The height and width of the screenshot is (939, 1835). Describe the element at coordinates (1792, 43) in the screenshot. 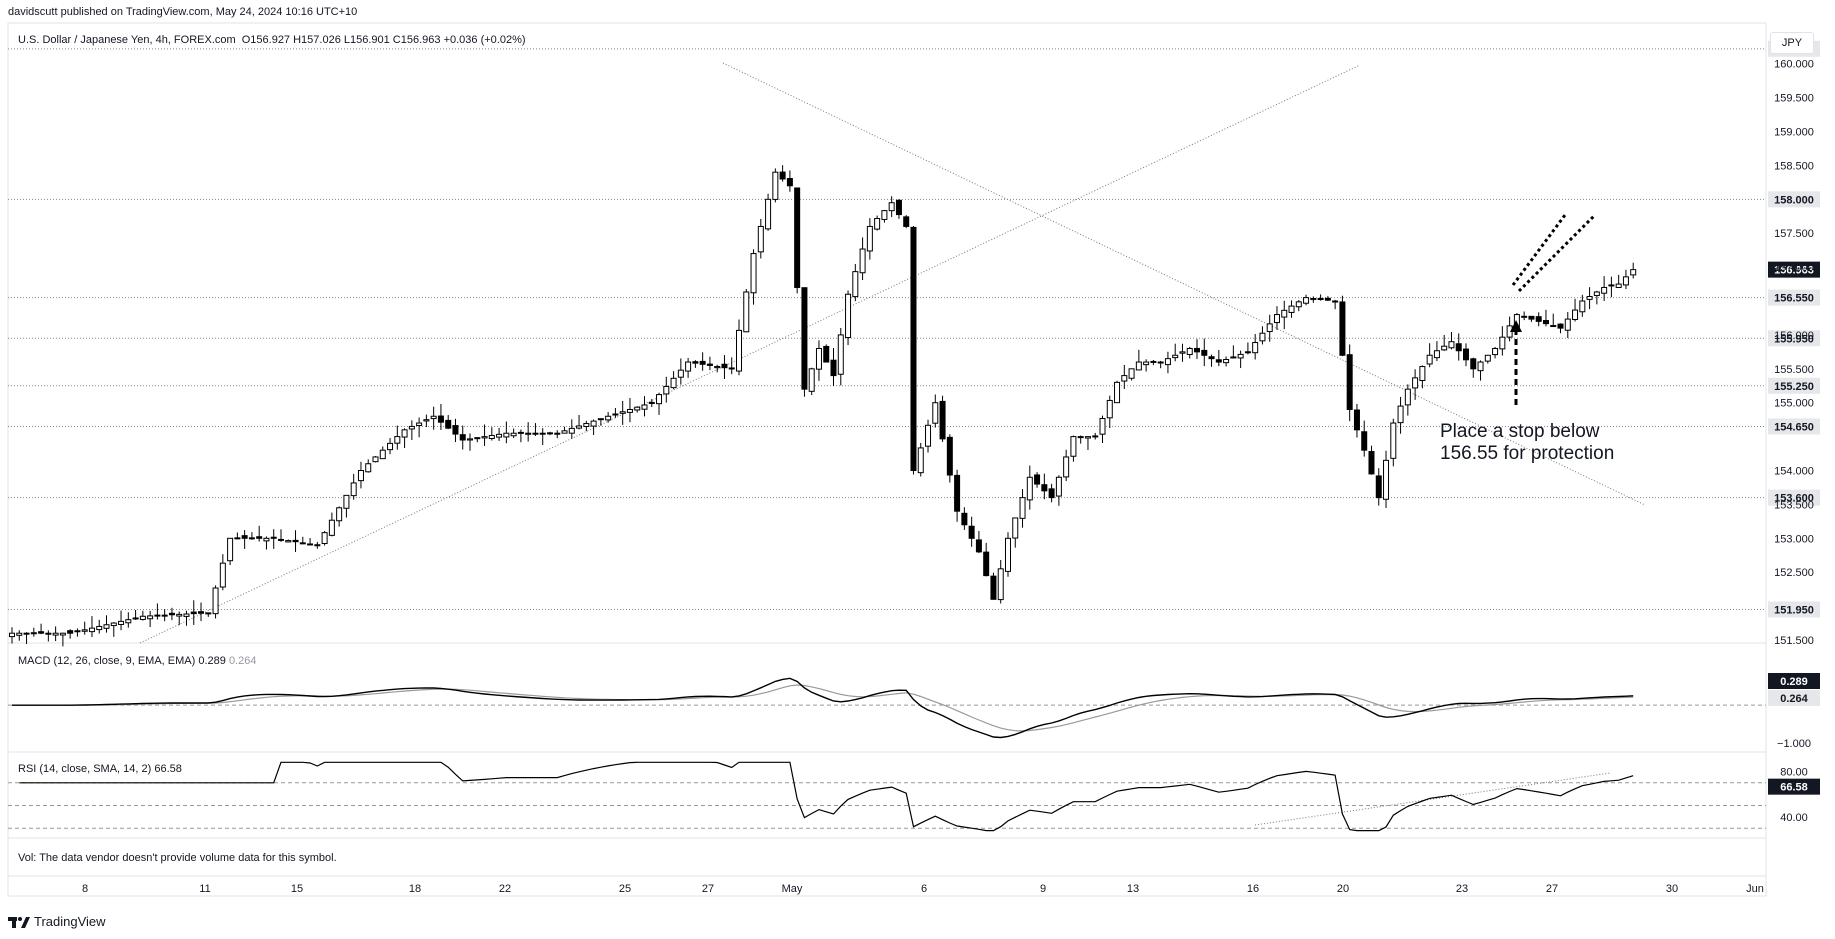

I see `currency-unit-button: JPY` at that location.